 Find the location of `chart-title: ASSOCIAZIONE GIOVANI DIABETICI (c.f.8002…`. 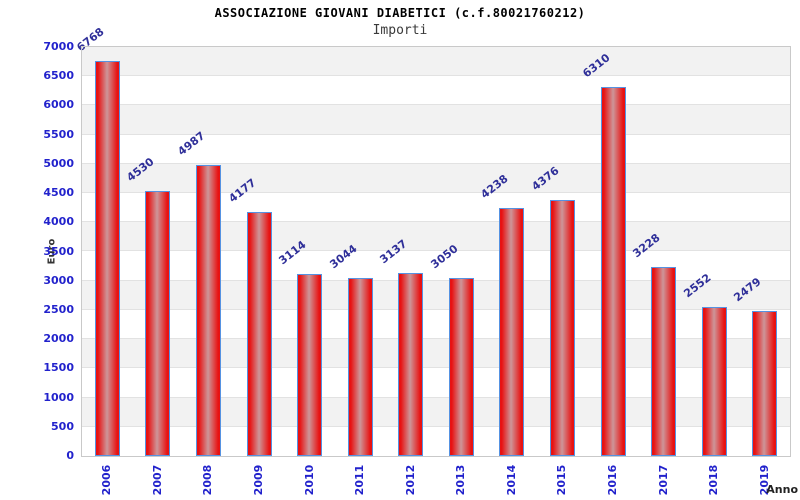

chart-title: ASSOCIAZIONE GIOVANI DIABETICI (c.f.8002… is located at coordinates (400, 13).